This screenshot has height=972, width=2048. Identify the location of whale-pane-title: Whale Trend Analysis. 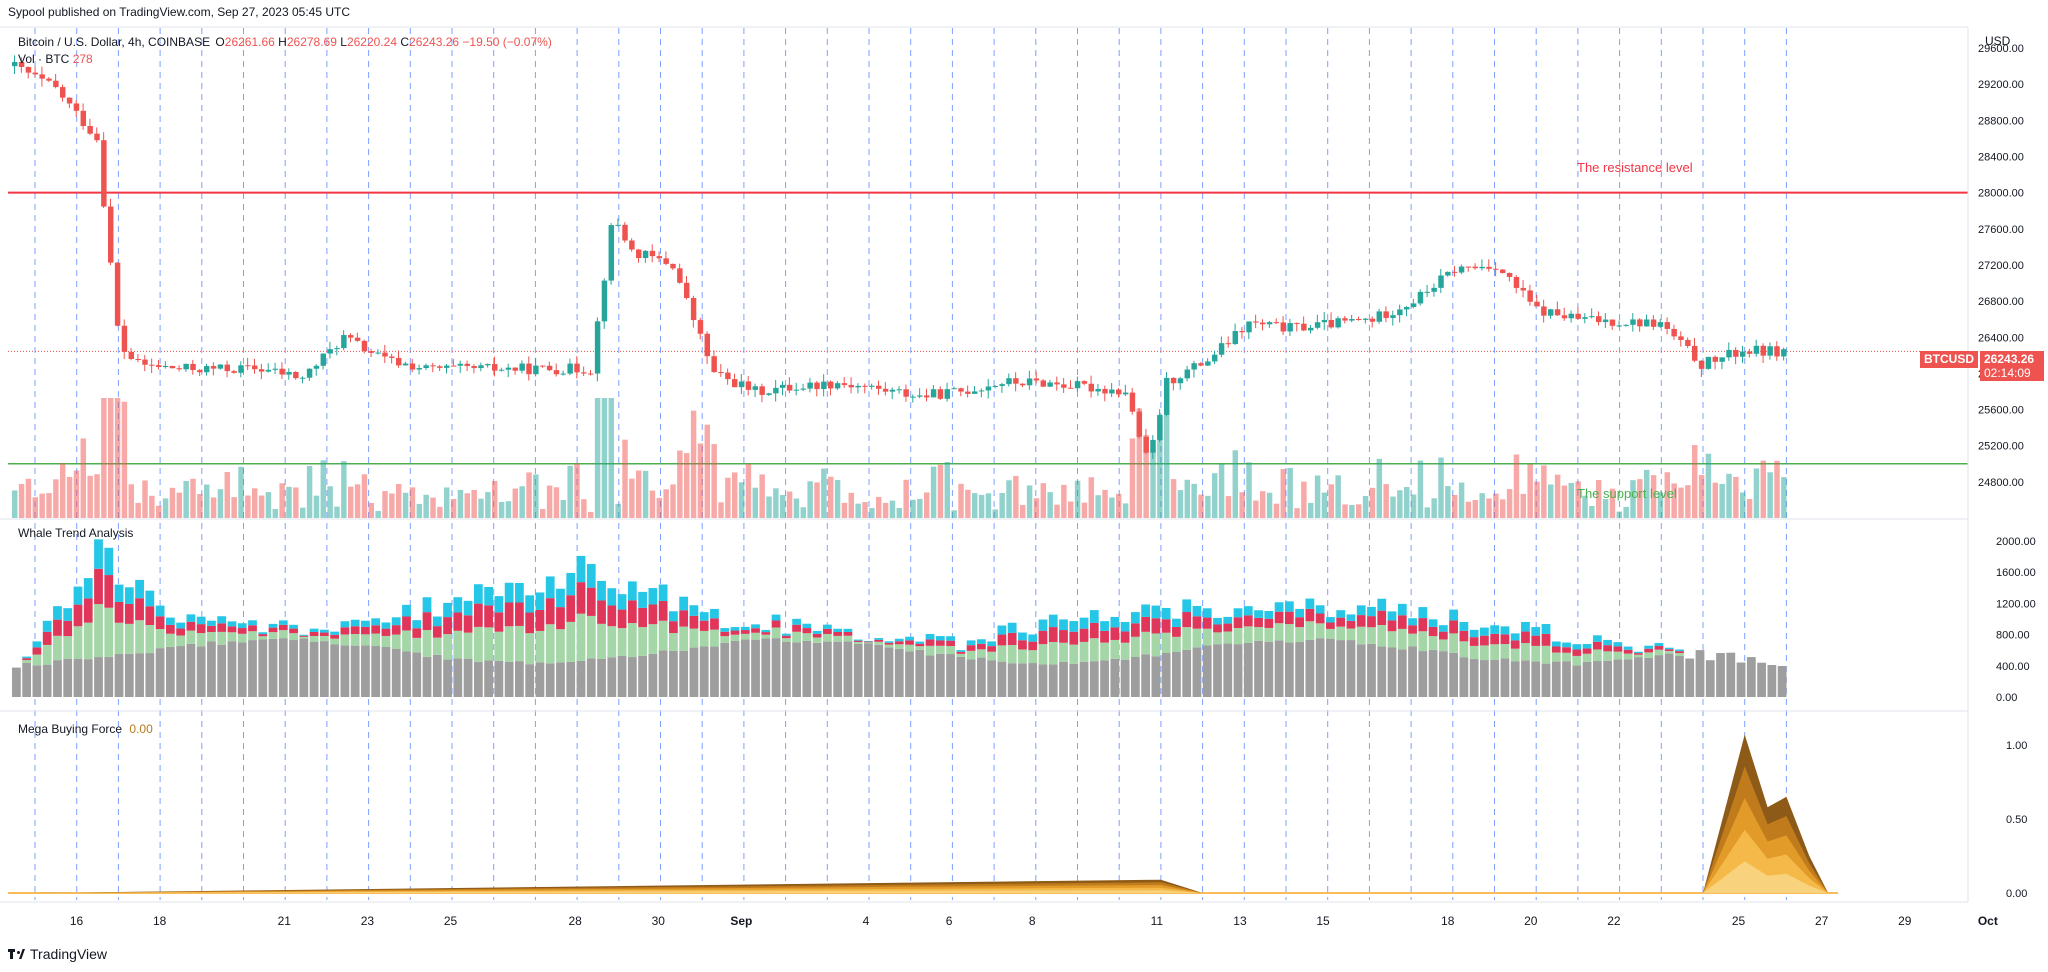
(75, 533).